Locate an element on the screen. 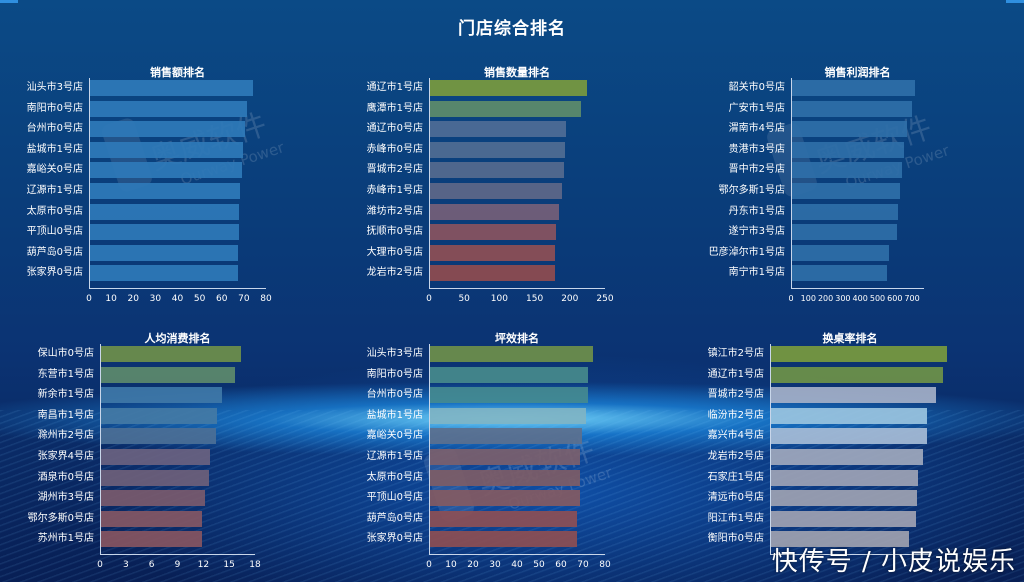 The height and width of the screenshot is (582, 1024). x-tick-label: 700 is located at coordinates (912, 298).